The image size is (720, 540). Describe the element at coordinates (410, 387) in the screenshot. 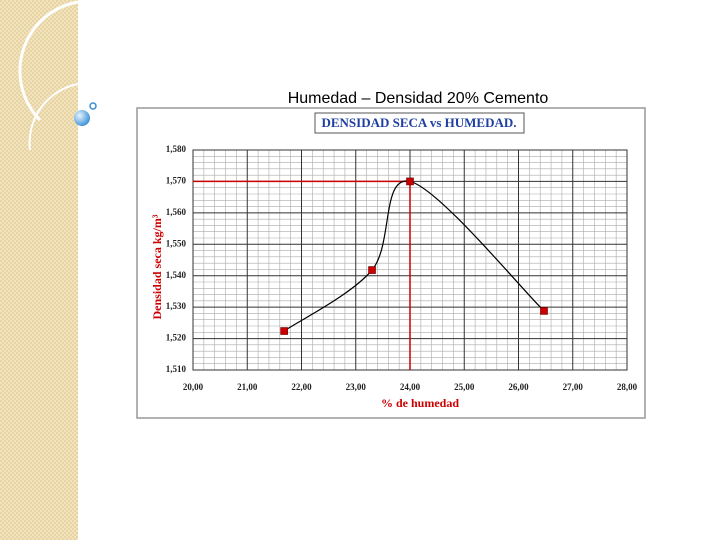

I see `x-tick-label: 24,00` at that location.